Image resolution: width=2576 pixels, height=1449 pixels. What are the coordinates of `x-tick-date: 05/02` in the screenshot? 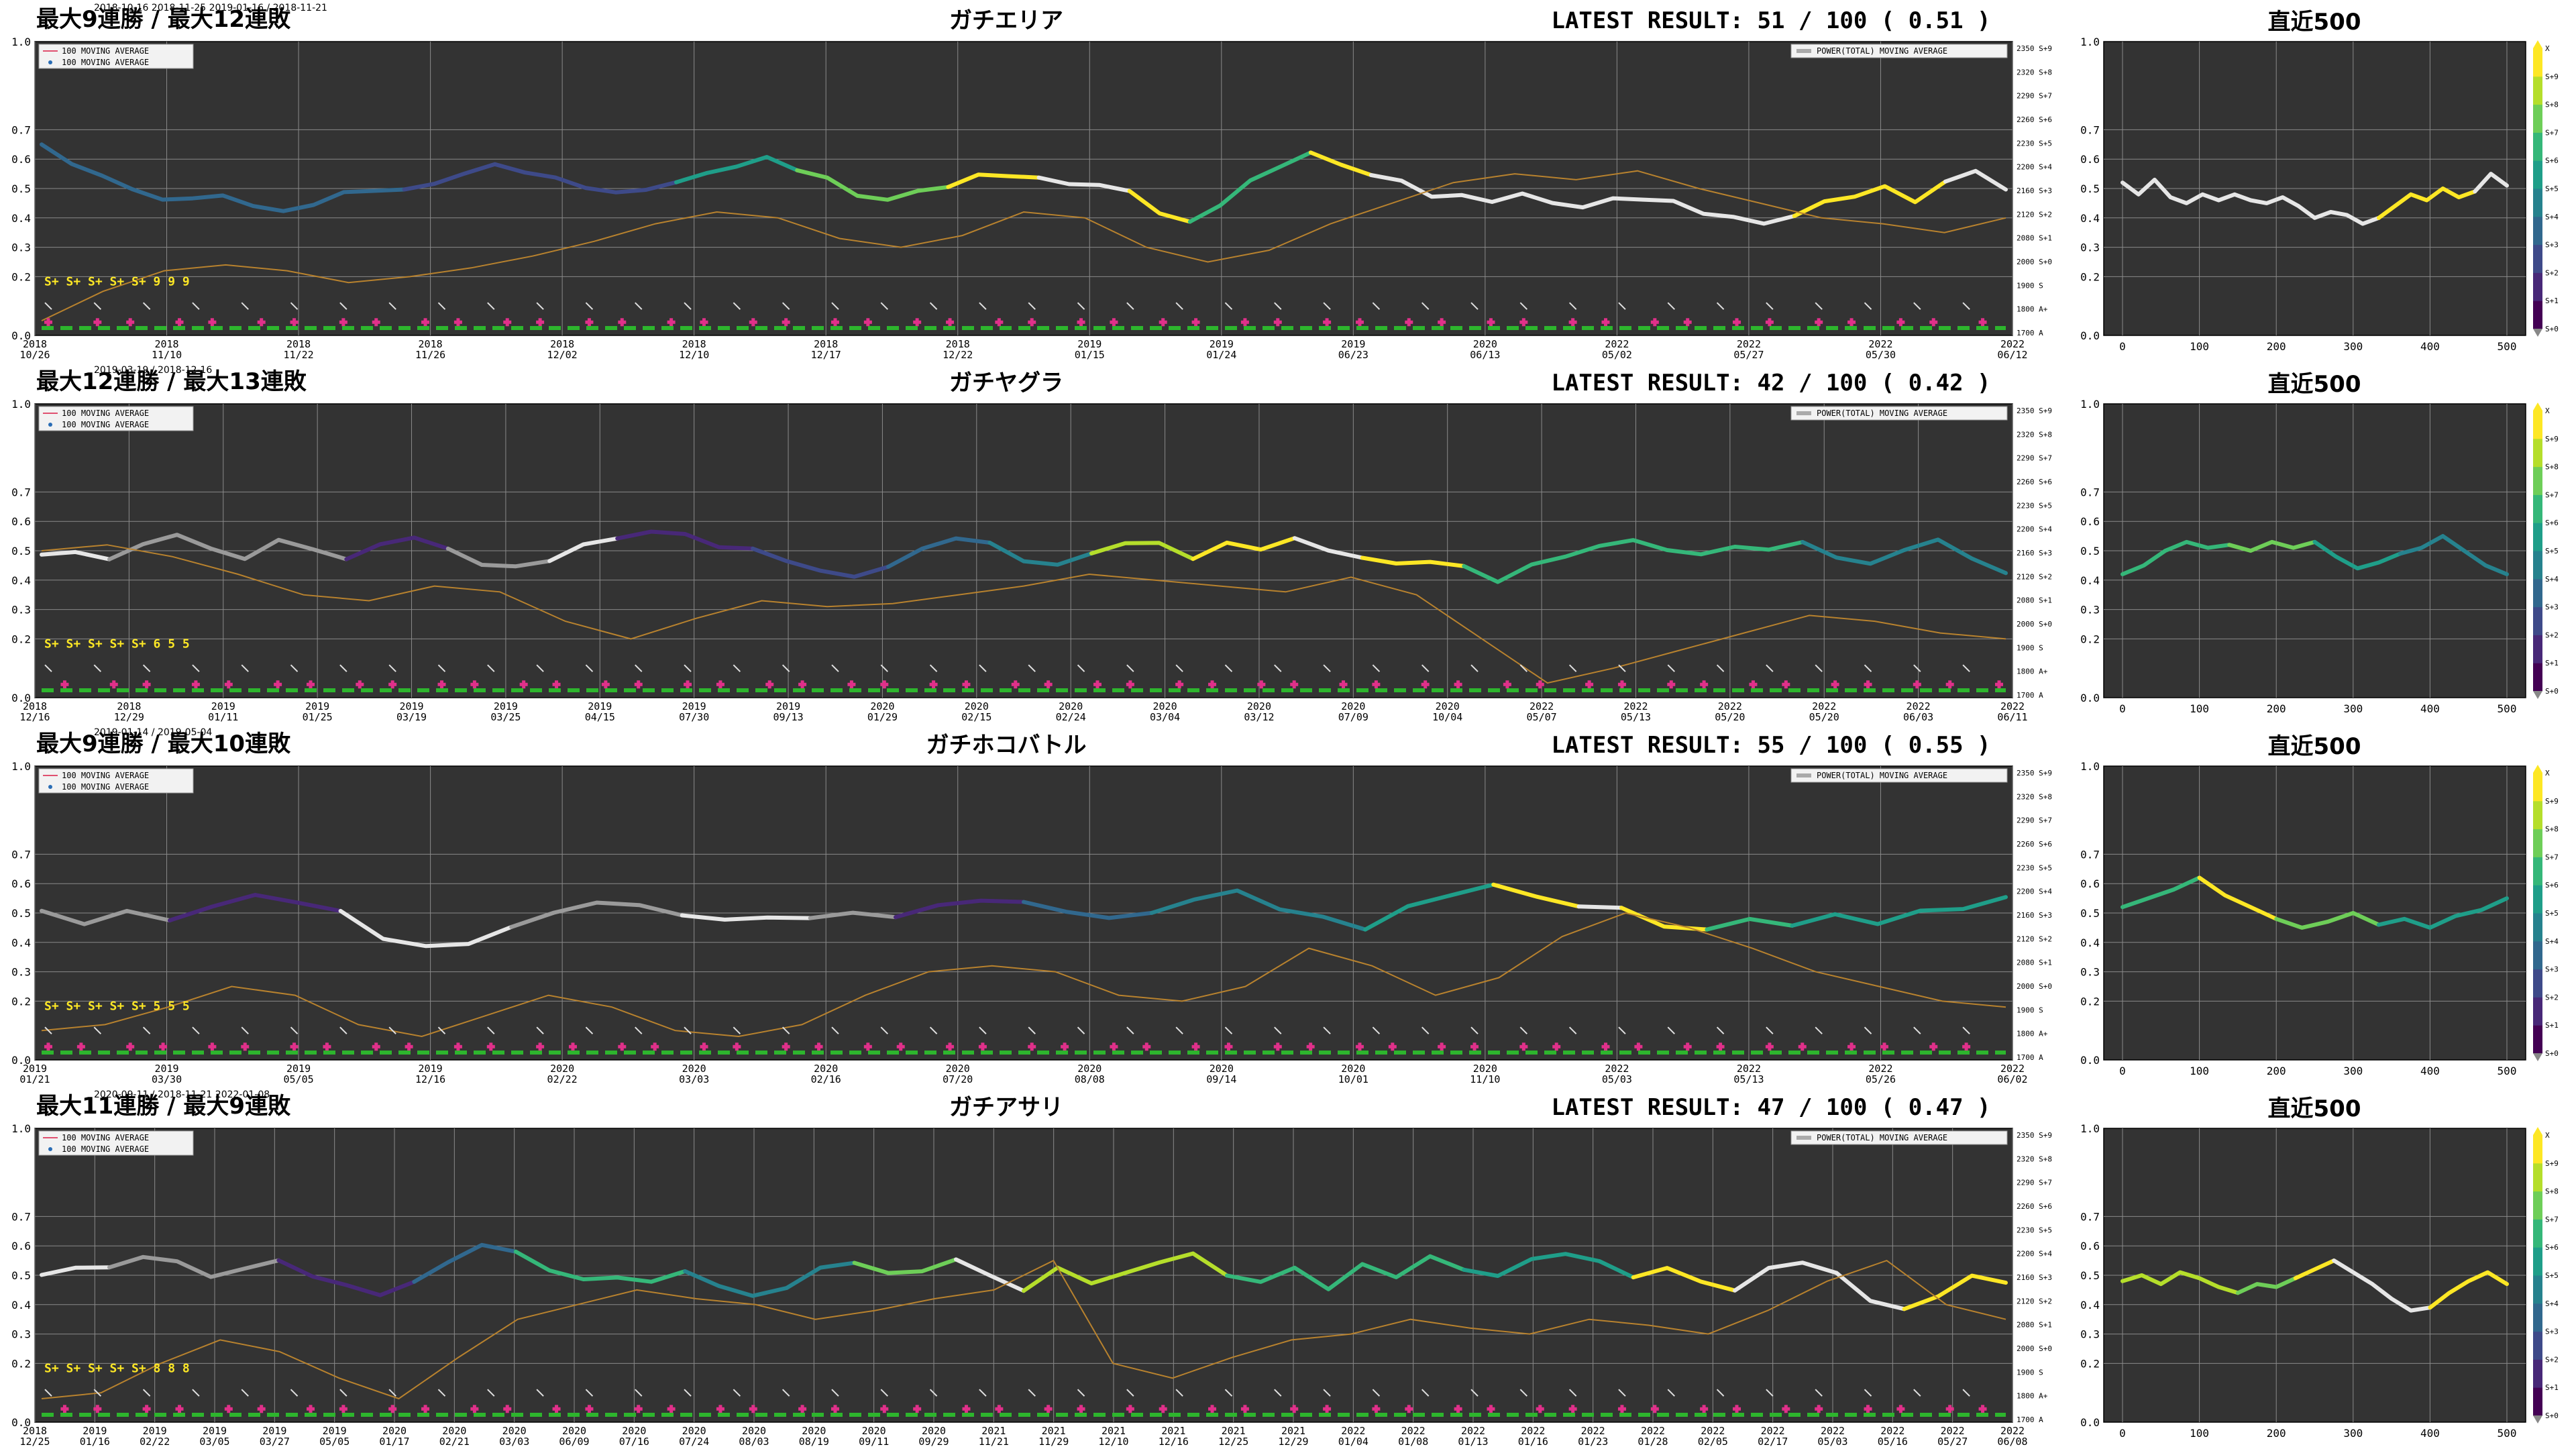 It's located at (1617, 355).